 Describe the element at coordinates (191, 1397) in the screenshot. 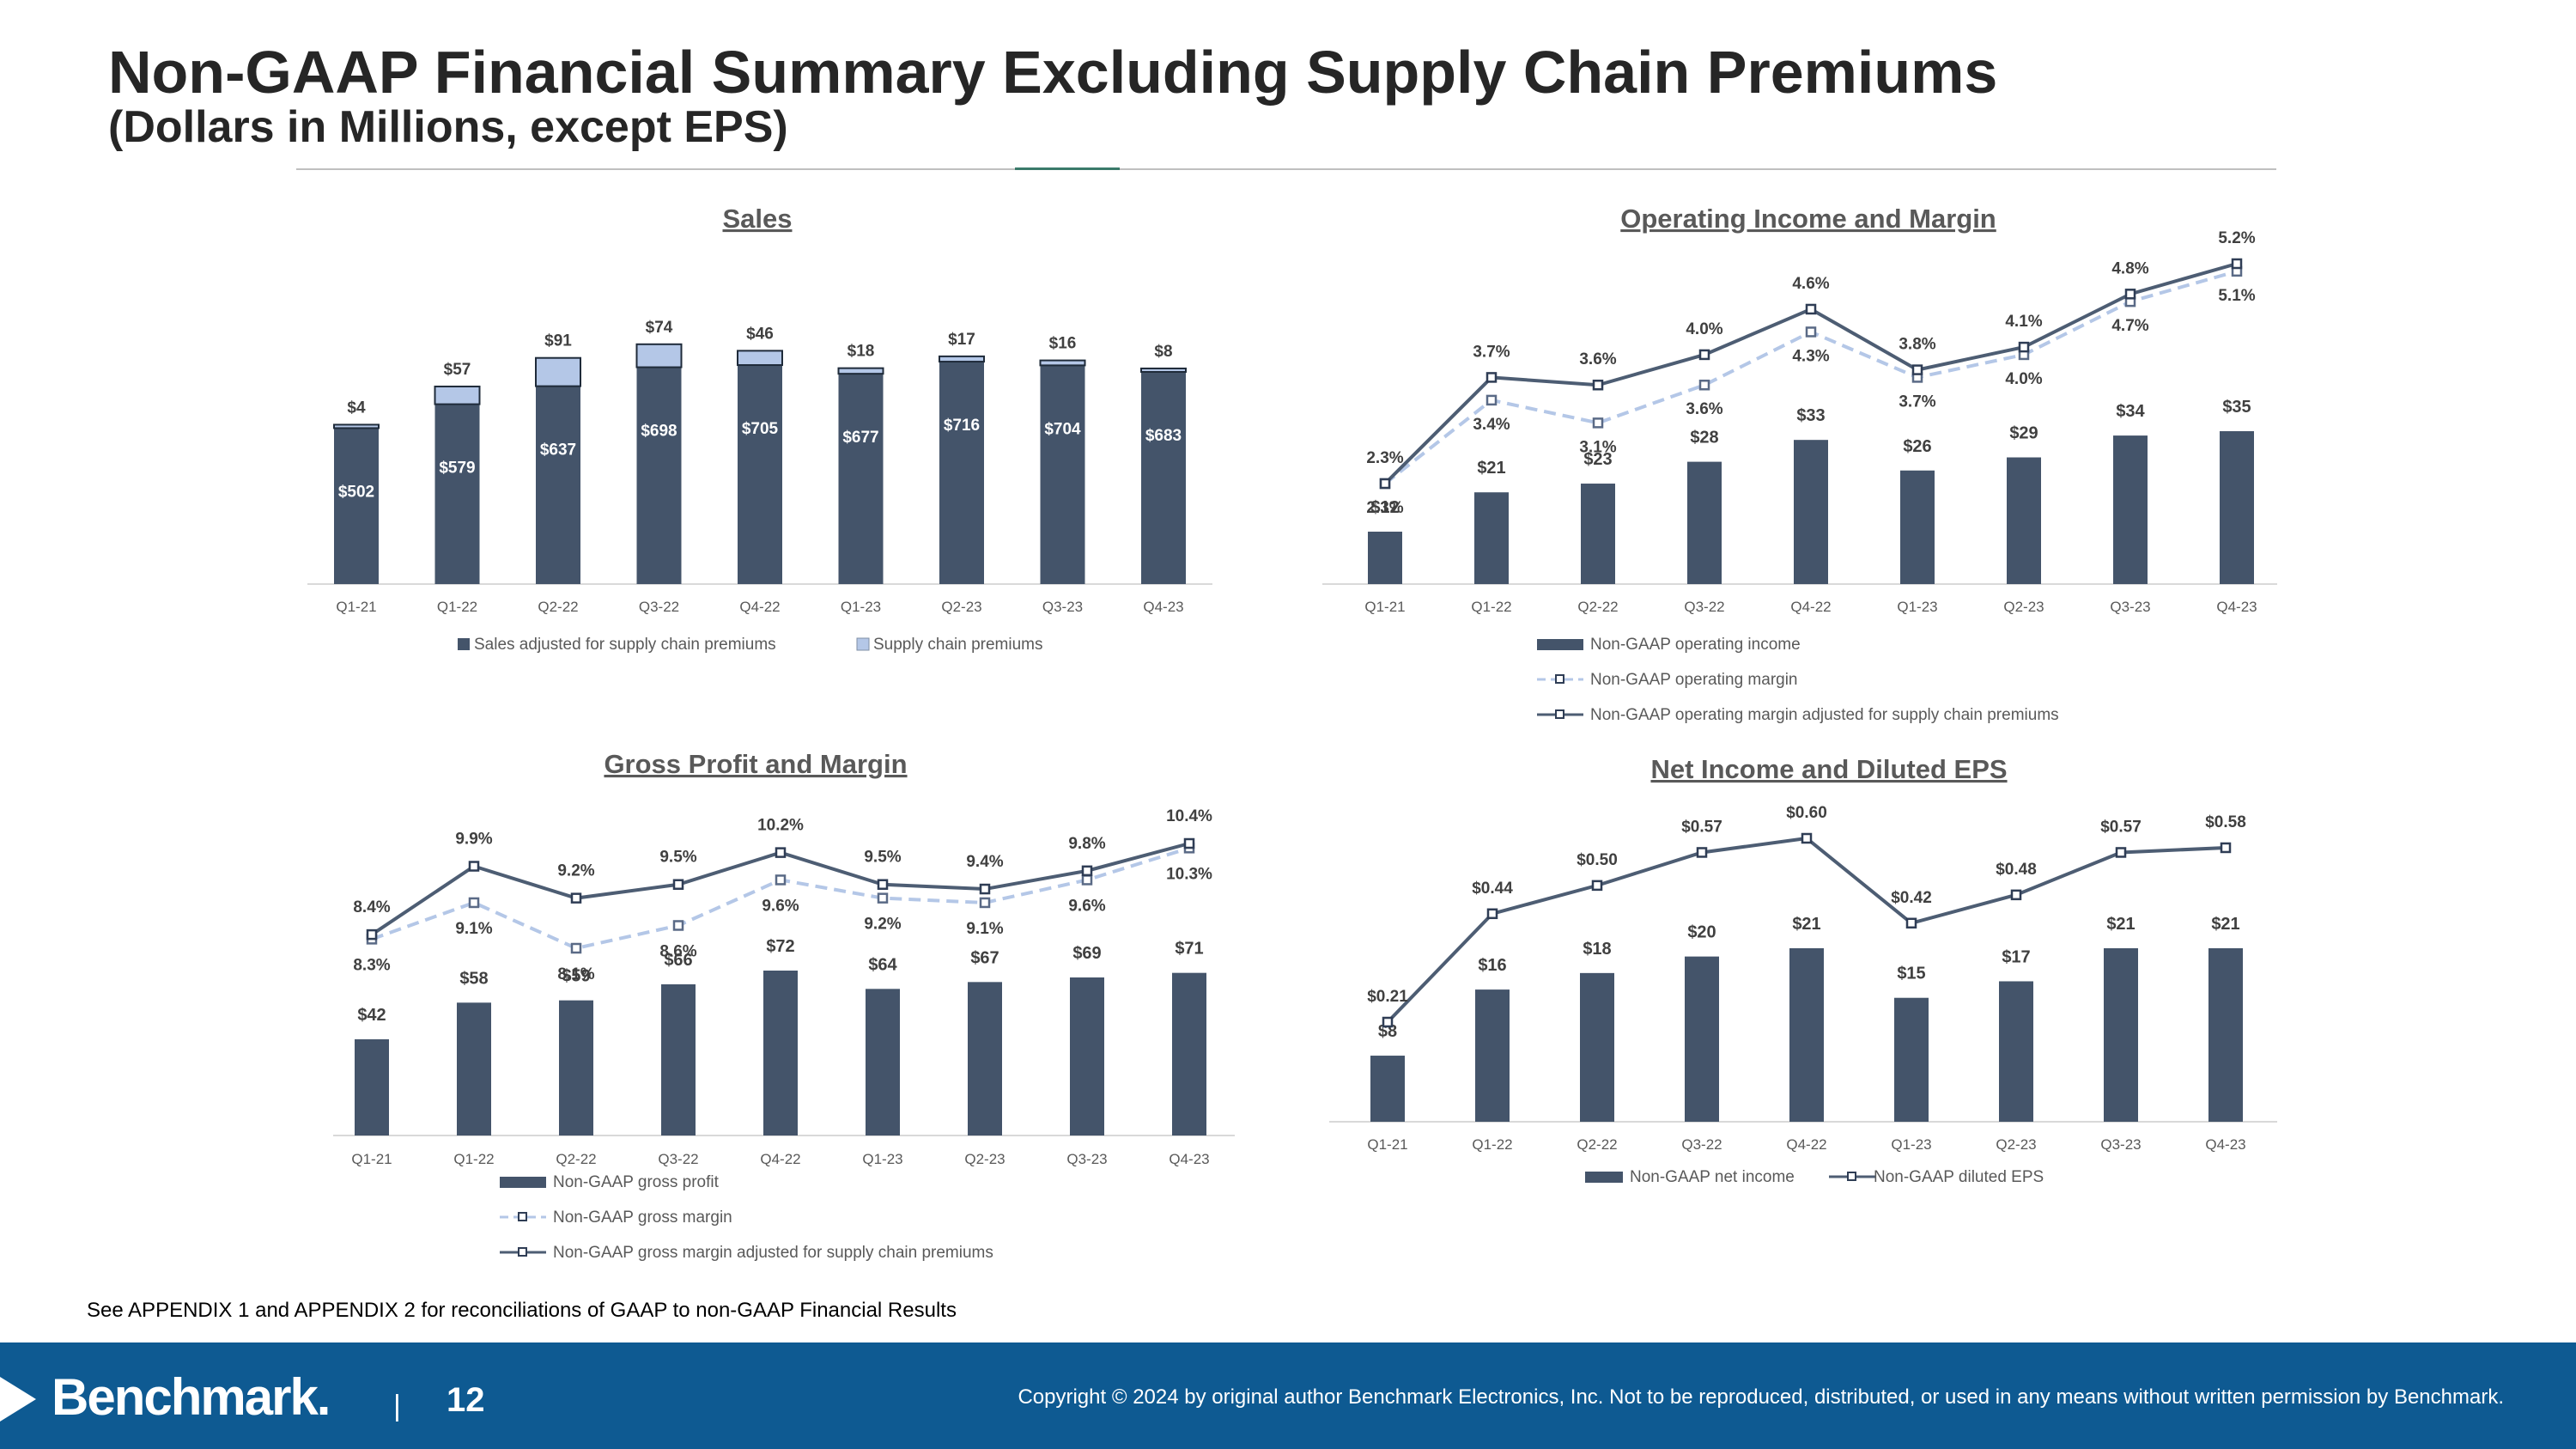

I see `benchmark-logo: Benchmark.` at that location.